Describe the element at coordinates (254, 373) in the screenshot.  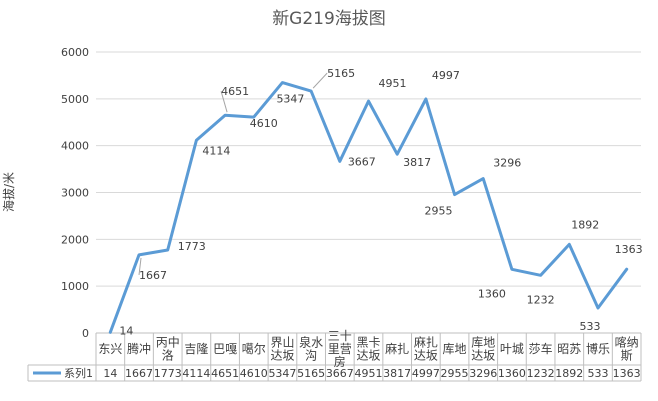
I see `table-value-cell: 4610` at that location.